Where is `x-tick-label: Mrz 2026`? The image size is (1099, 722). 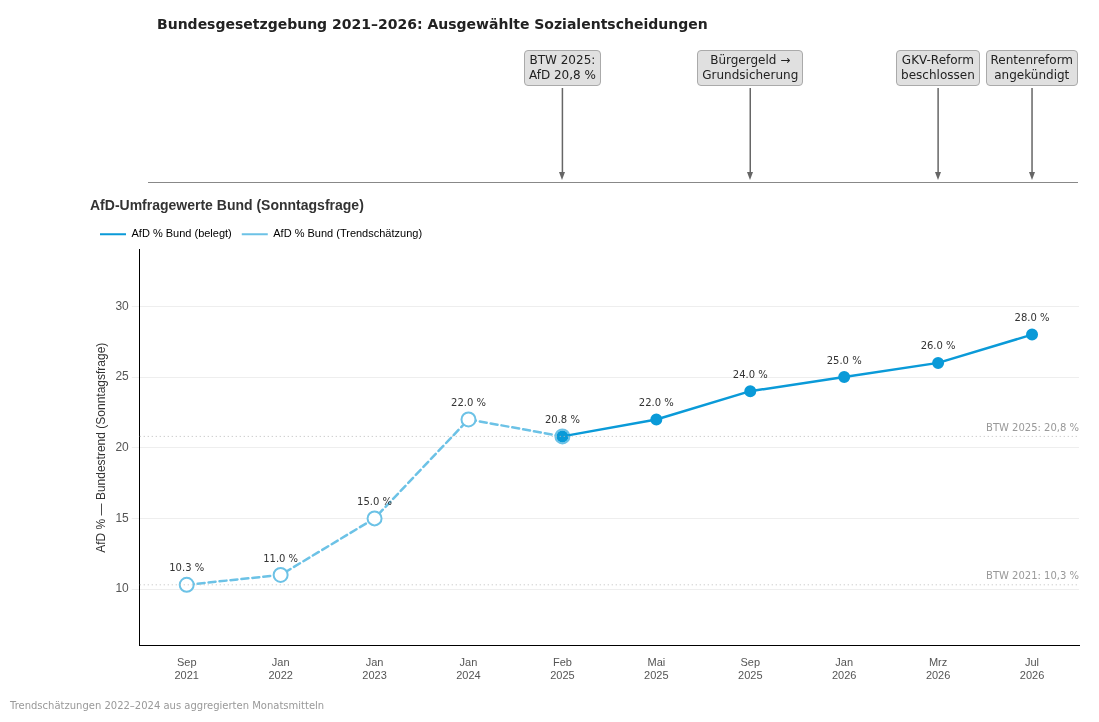
x-tick-label: Mrz 2026 is located at coordinates (938, 669).